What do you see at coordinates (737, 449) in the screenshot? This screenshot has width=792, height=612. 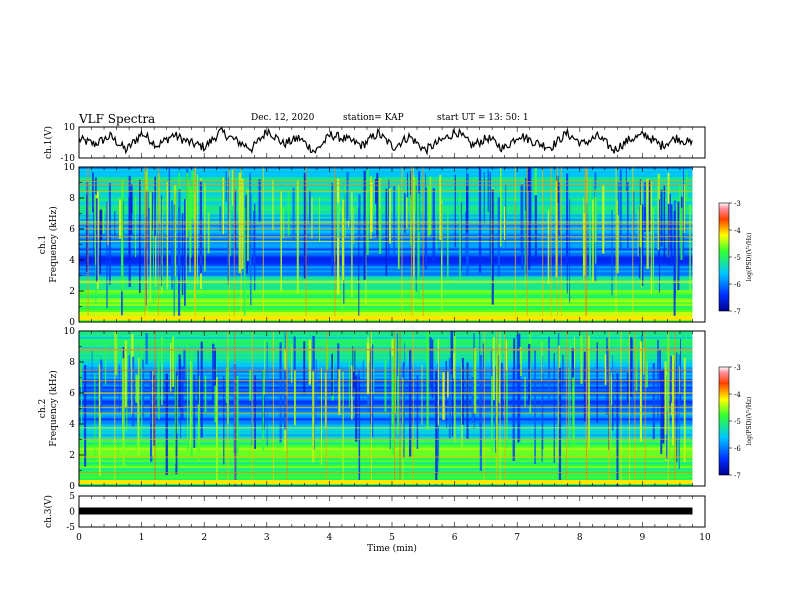 I see `ch2-colorbar-tick-label: -6` at bounding box center [737, 449].